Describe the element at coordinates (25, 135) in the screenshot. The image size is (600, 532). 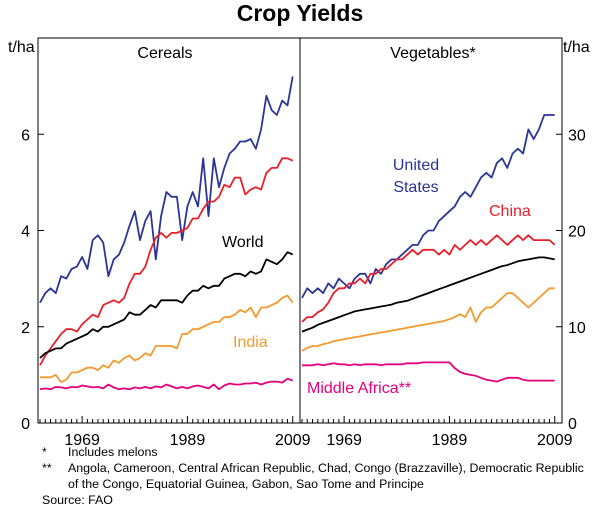
I see `y-tick-label-0-6: 6` at that location.